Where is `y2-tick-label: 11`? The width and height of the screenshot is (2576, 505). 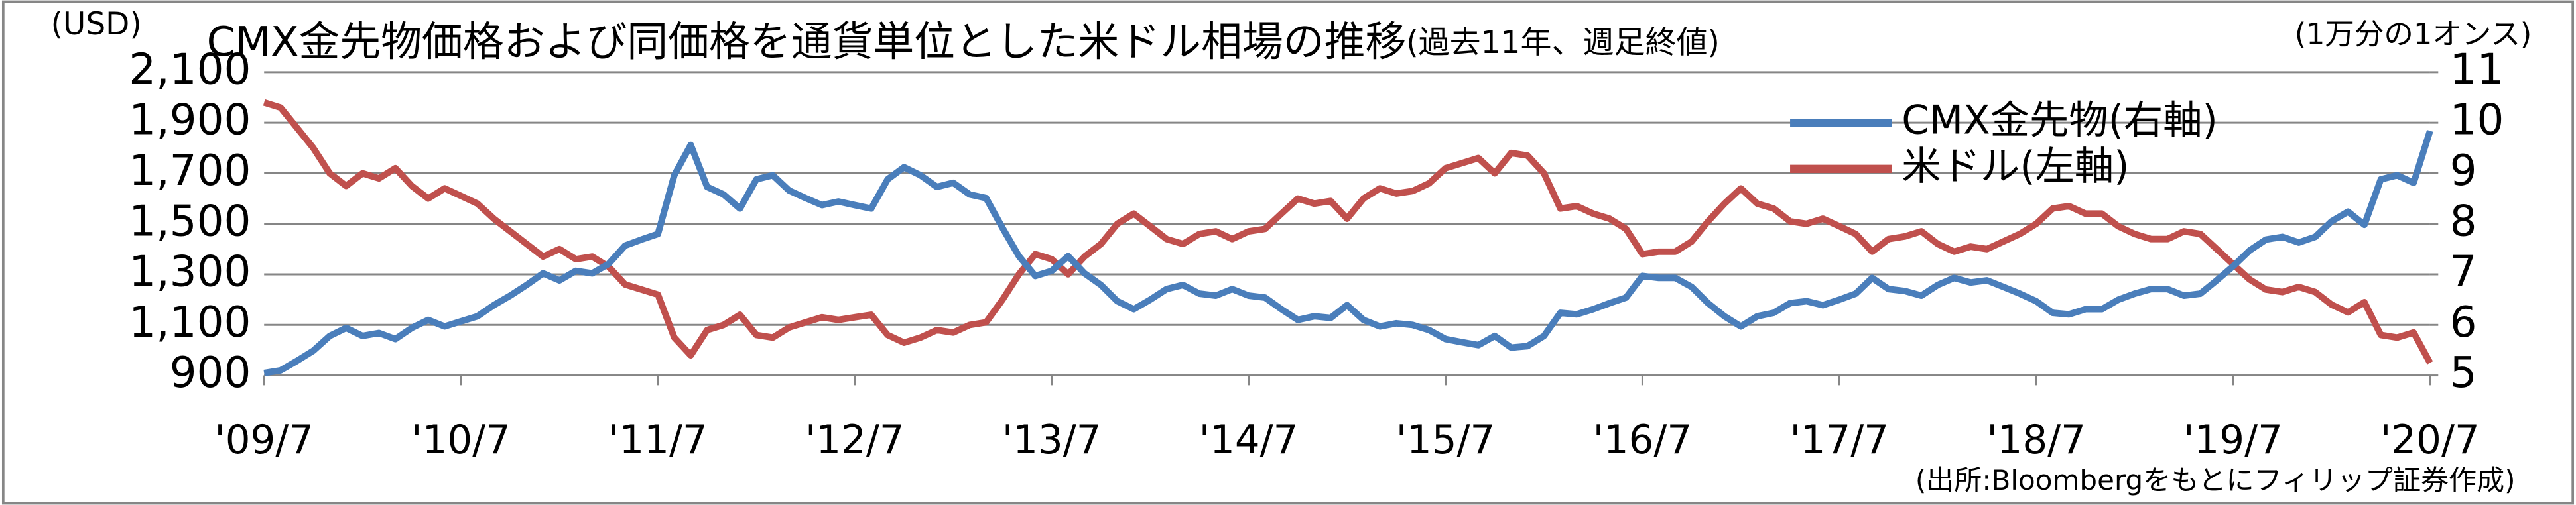 y2-tick-label: 11 is located at coordinates (2477, 69).